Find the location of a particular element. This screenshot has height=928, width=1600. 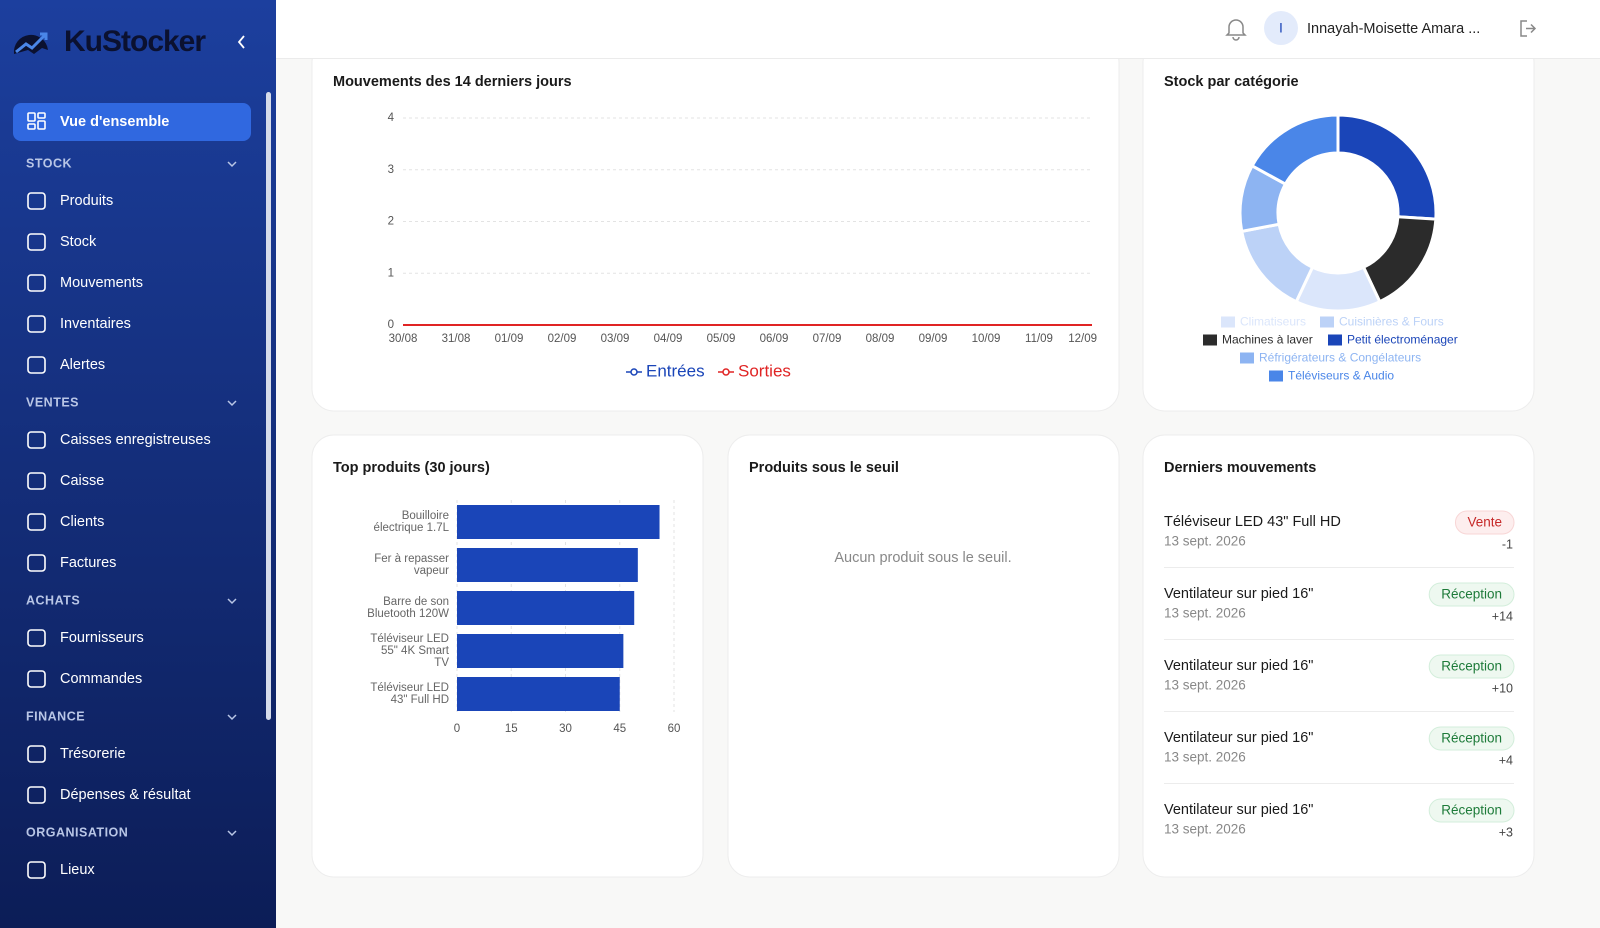

nav-item: Lieux is located at coordinates (77, 870).